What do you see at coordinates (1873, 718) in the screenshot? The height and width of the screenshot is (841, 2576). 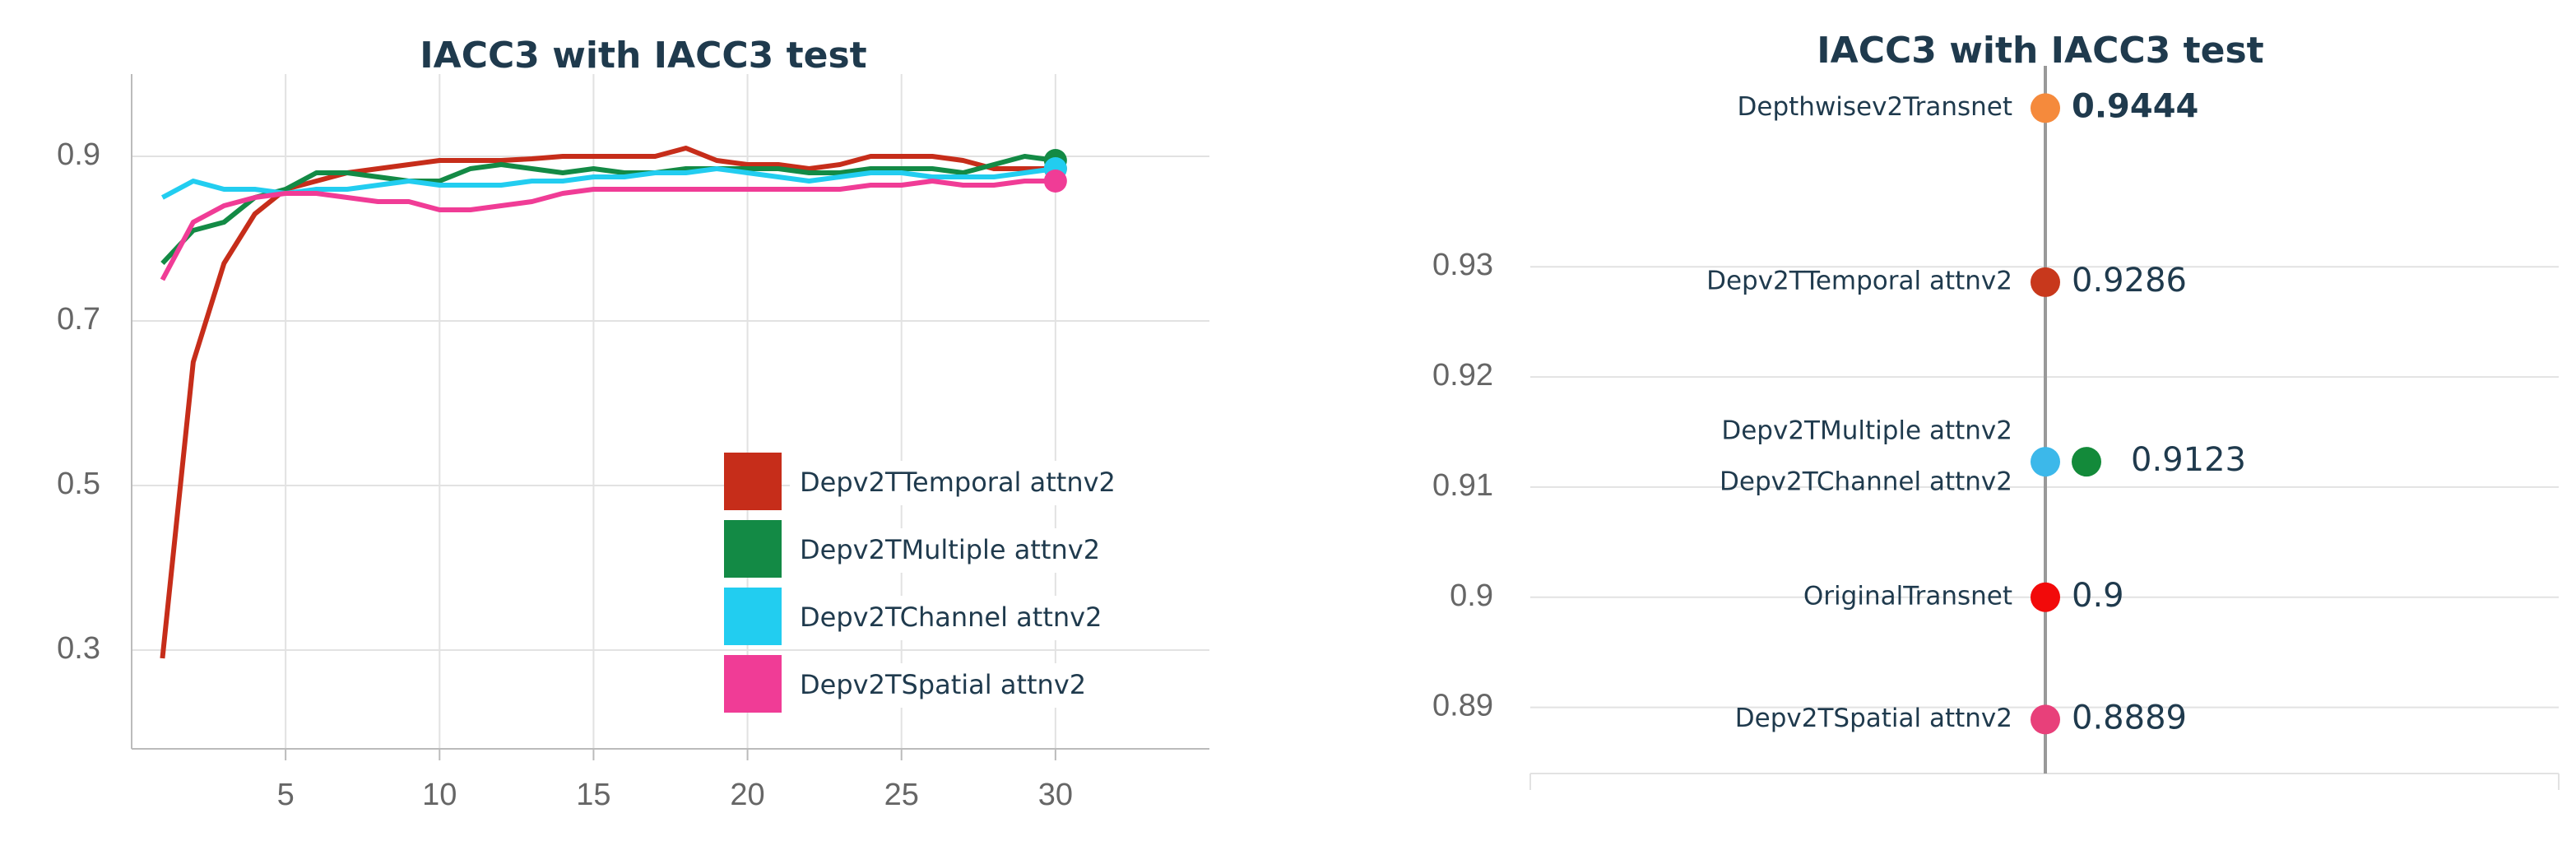 I see `point-name: Depv2TSpatial attnv2` at bounding box center [1873, 718].